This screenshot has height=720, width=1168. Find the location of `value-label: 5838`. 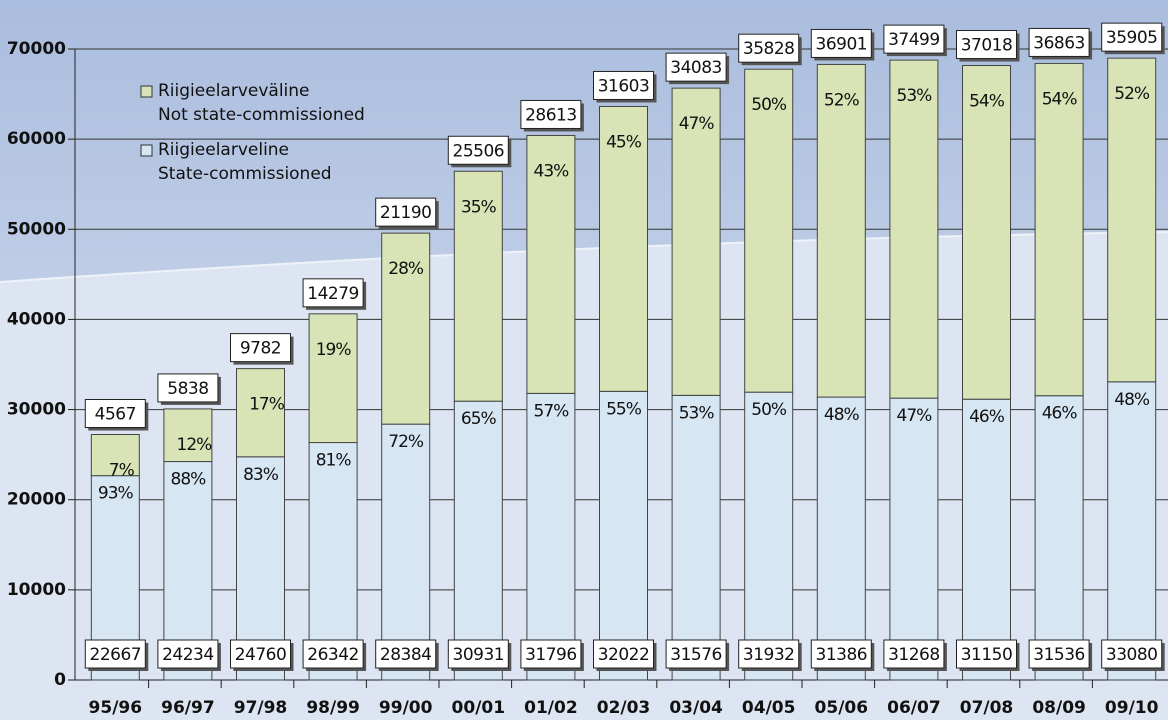

value-label: 5838 is located at coordinates (189, 389).